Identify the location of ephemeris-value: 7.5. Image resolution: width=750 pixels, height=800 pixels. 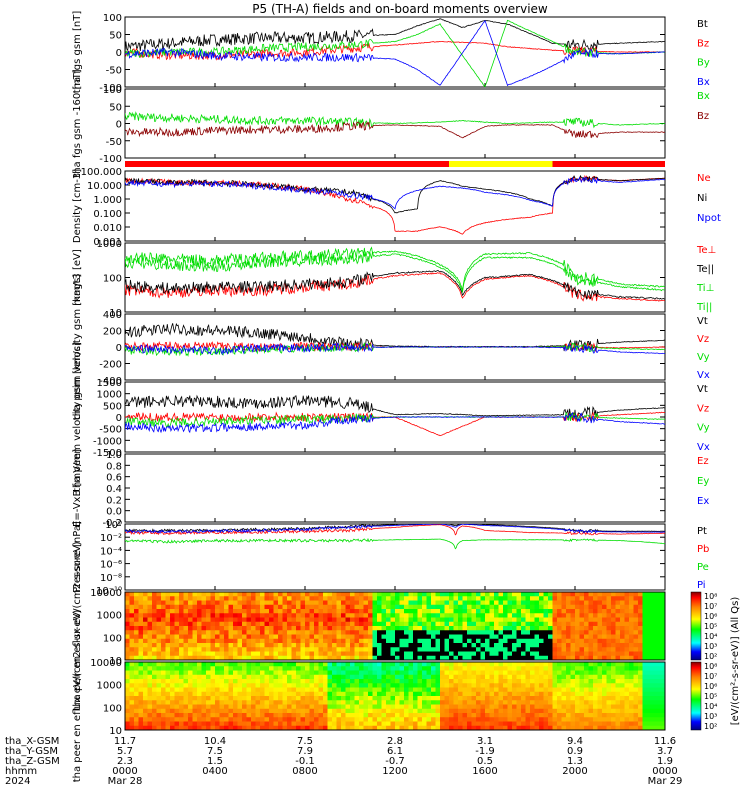
(215, 751).